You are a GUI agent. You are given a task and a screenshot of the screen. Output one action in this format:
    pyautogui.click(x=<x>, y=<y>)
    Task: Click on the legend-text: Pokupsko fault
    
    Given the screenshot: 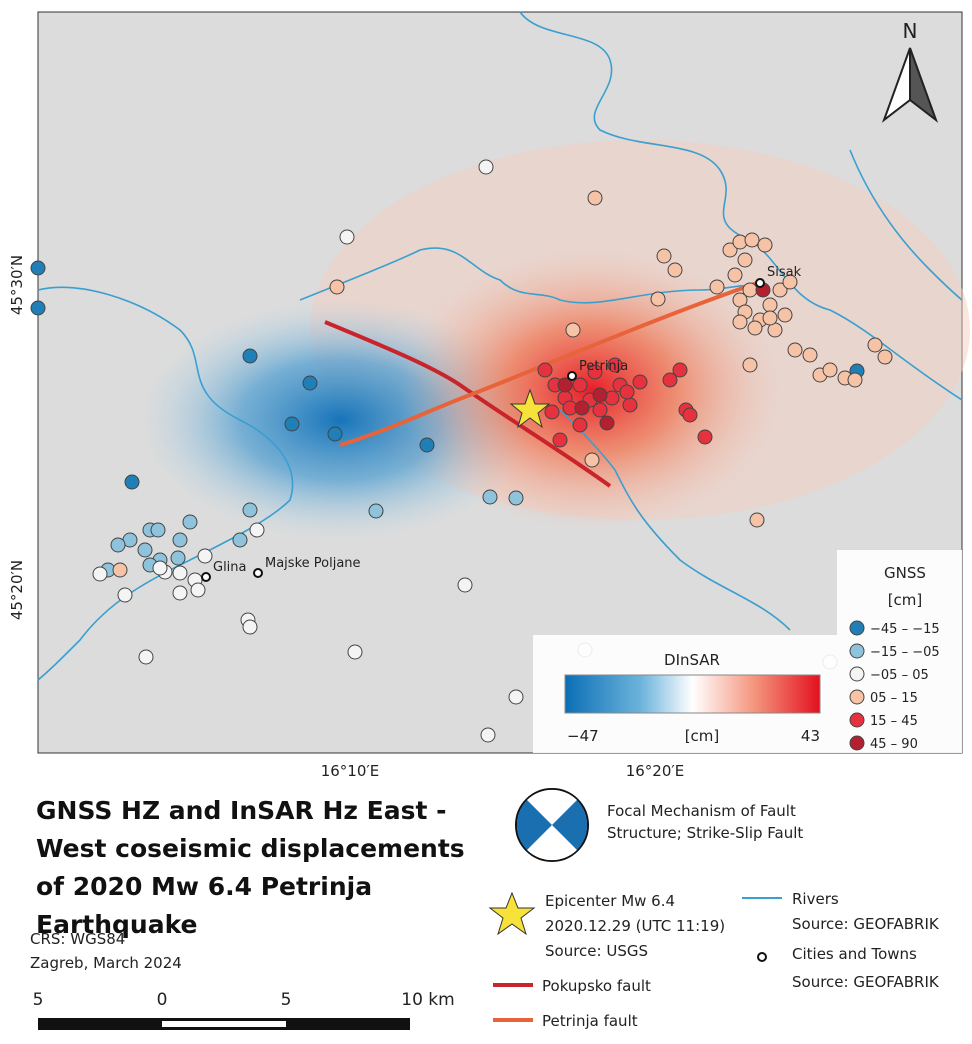 What is the action you would take?
    pyautogui.click(x=596, y=986)
    